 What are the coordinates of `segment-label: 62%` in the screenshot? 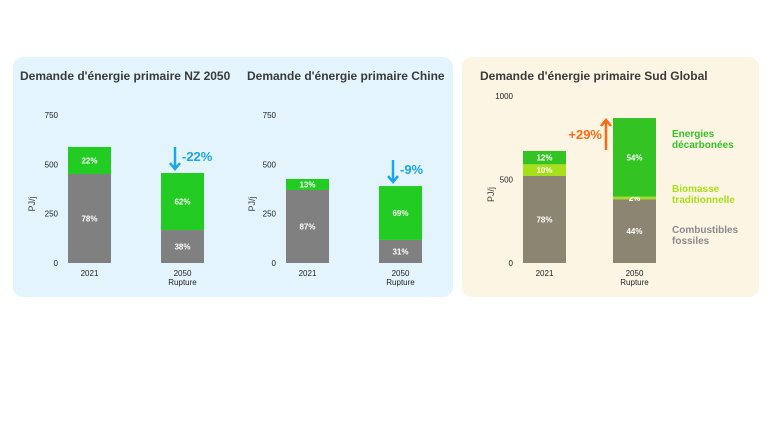 It's located at (182, 202).